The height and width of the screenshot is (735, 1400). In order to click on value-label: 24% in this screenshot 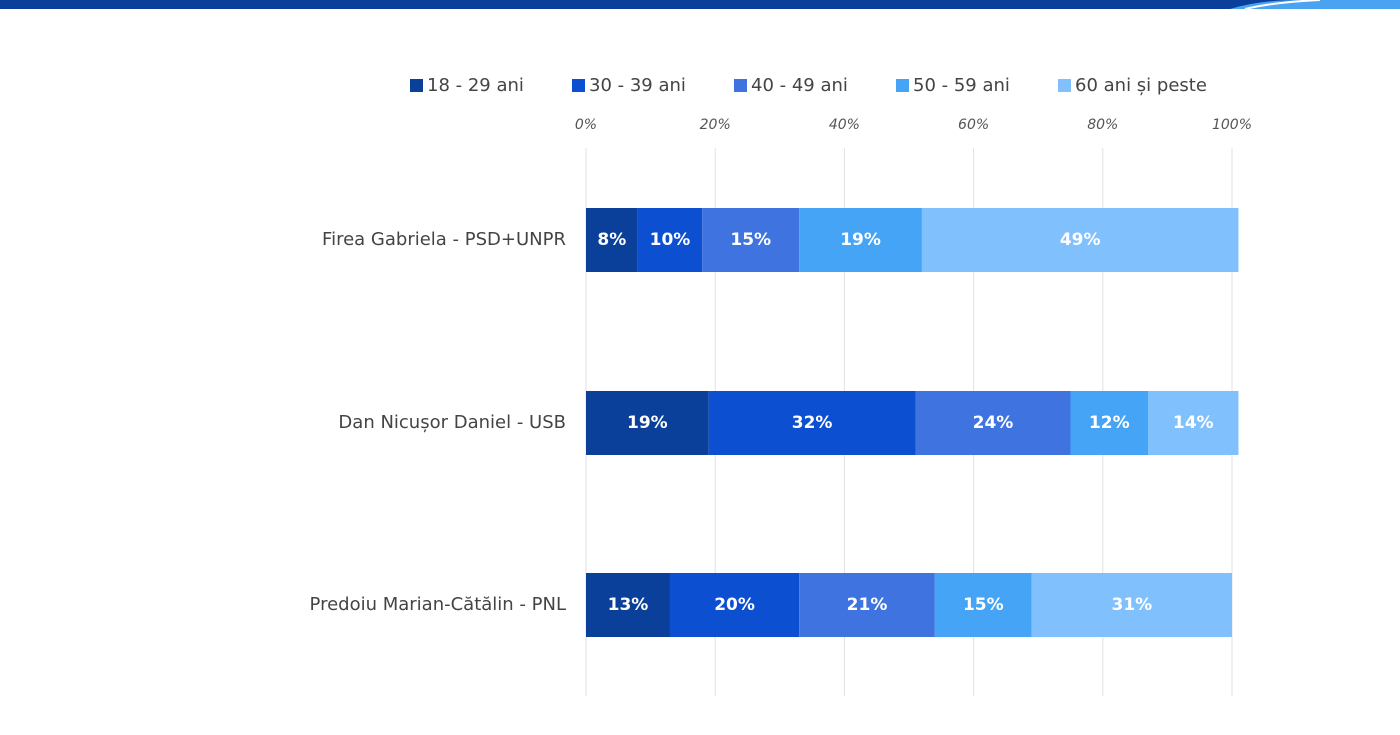, I will do `click(993, 423)`.